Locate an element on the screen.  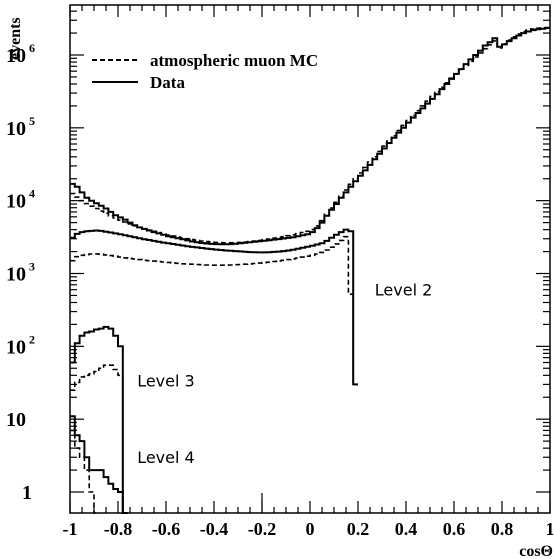
y-tick-label: 10 is located at coordinates (16, 420).